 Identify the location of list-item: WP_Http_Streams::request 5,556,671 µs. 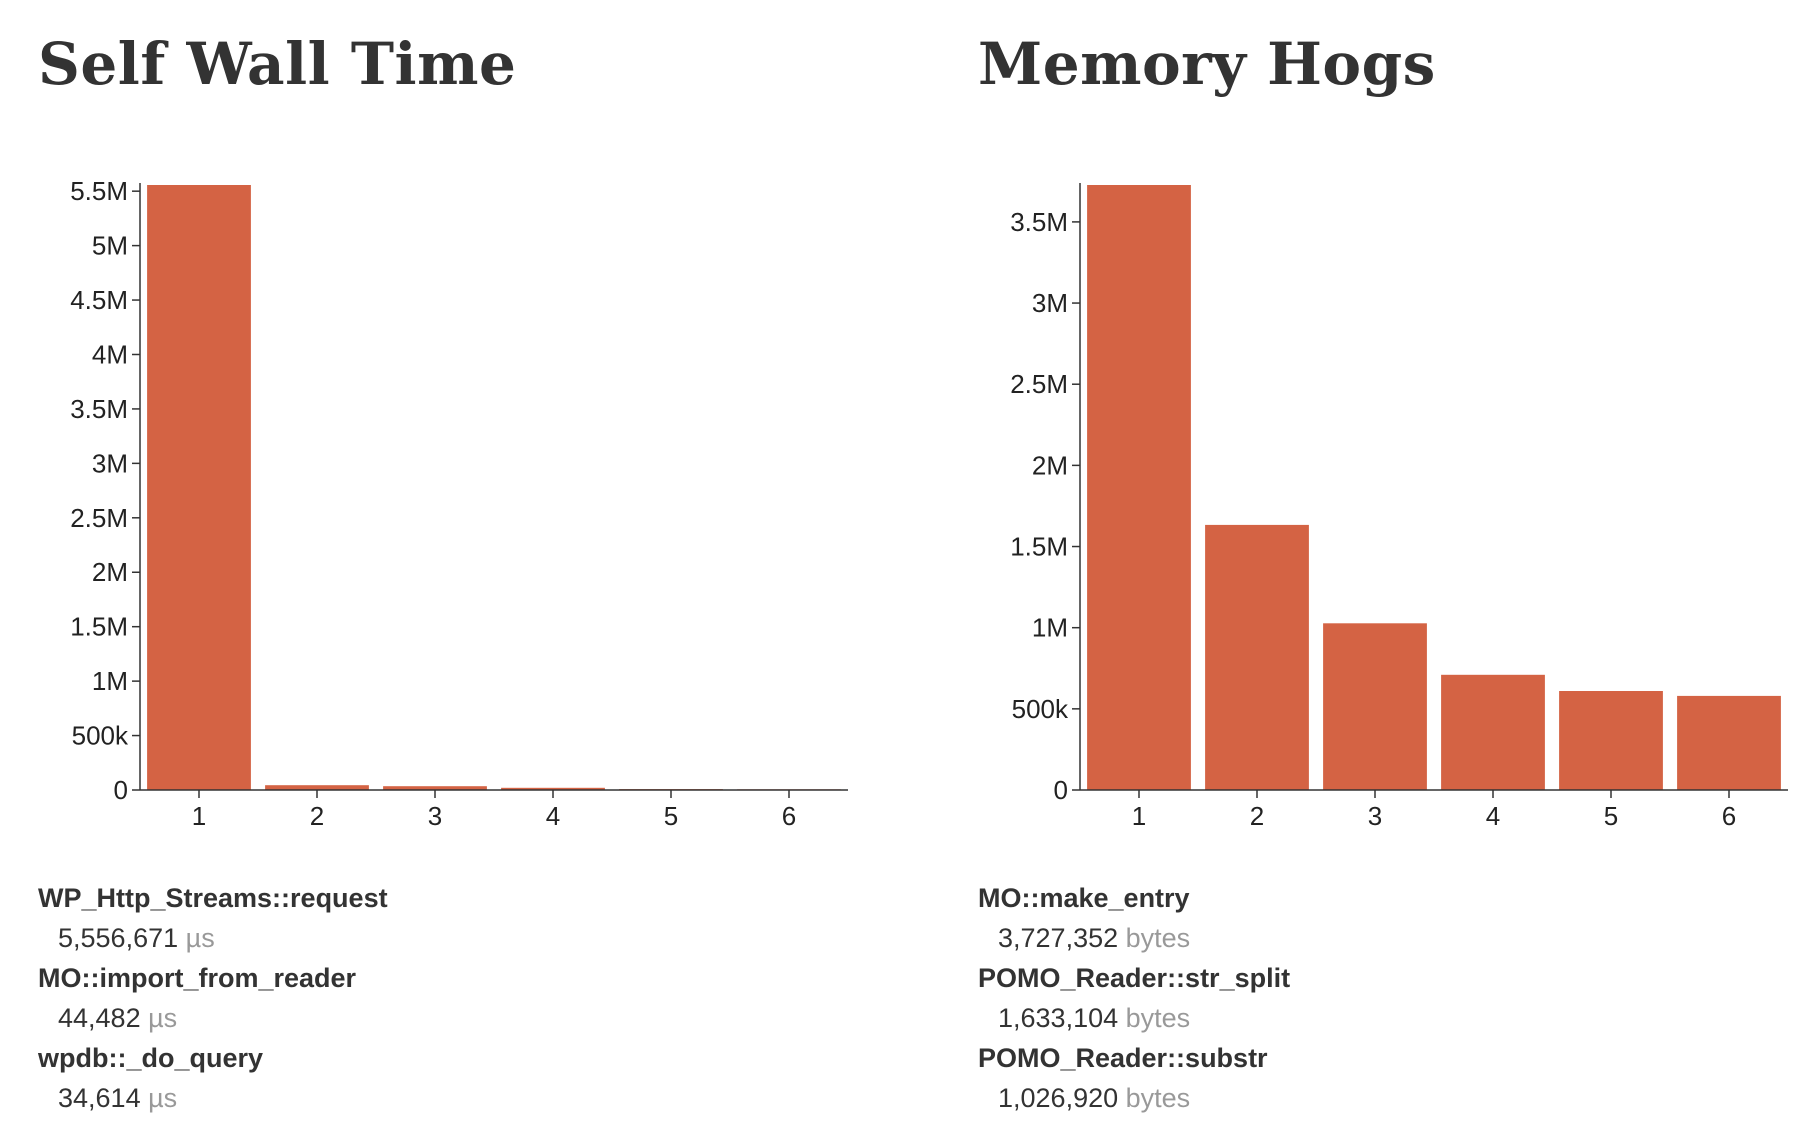
(213, 918).